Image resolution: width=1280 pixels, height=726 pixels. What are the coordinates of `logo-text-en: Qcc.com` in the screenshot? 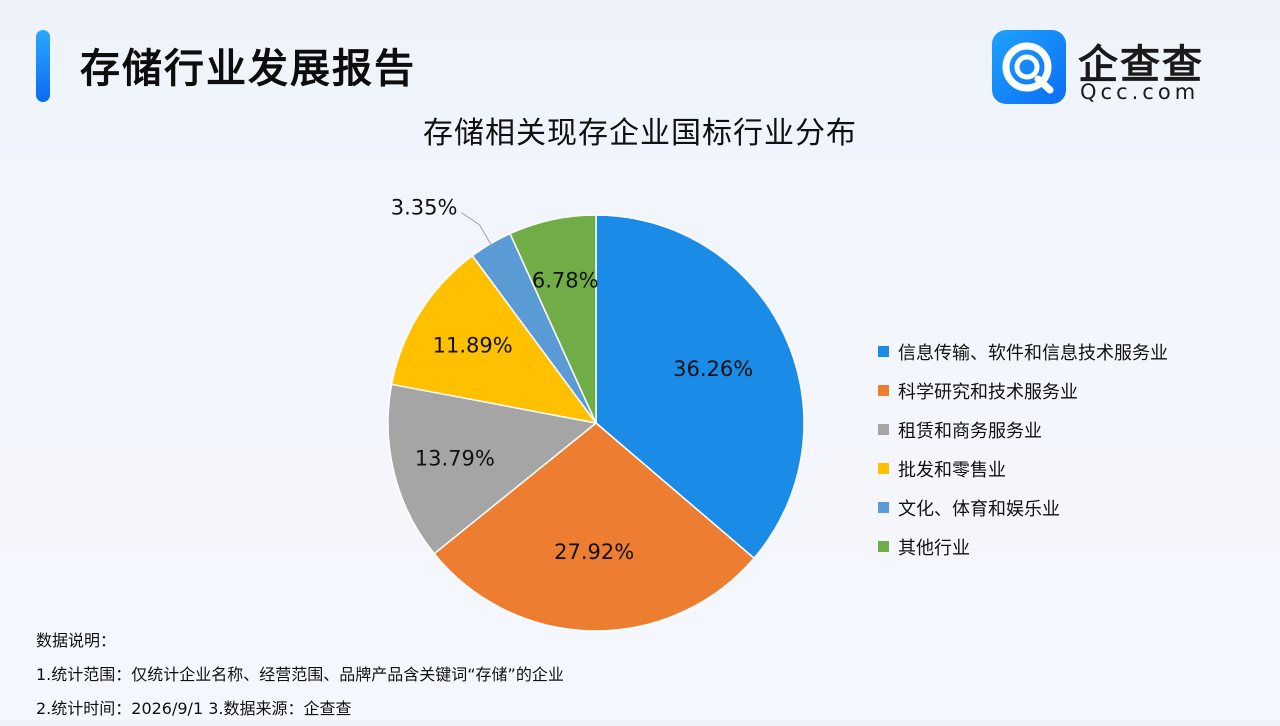 It's located at (1140, 92).